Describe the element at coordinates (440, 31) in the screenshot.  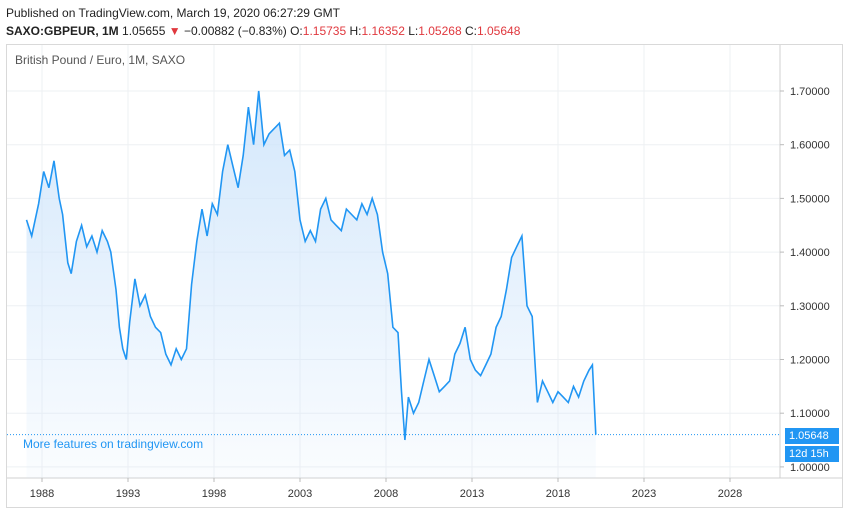
I see `low-value: 1.05268` at that location.